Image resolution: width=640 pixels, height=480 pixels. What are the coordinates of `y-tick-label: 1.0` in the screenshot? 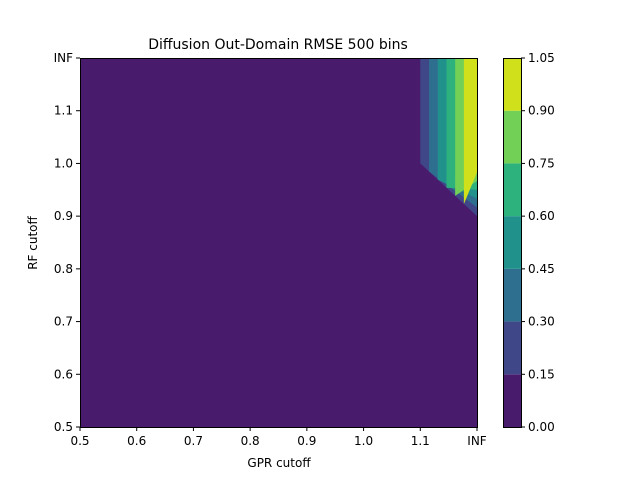 It's located at (63, 163).